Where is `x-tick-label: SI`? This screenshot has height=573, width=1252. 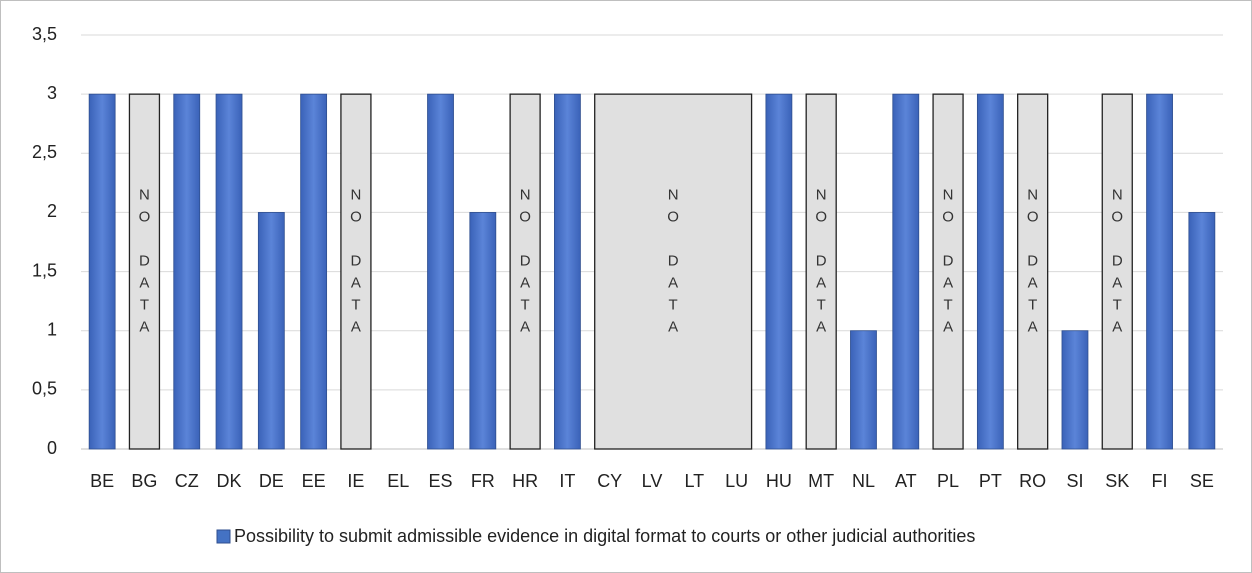 x-tick-label: SI is located at coordinates (1074, 481).